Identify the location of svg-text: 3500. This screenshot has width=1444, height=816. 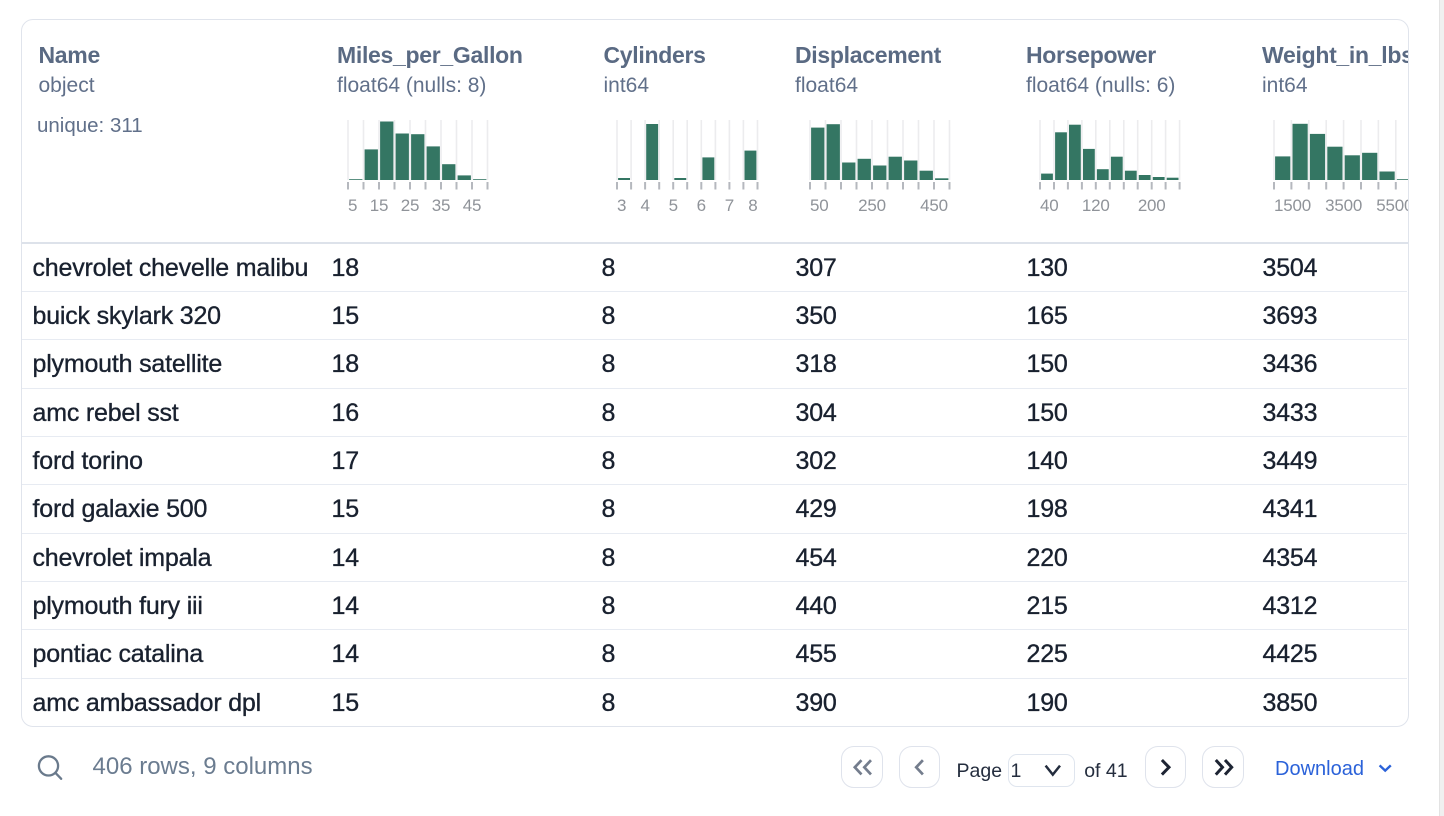
(1343, 204).